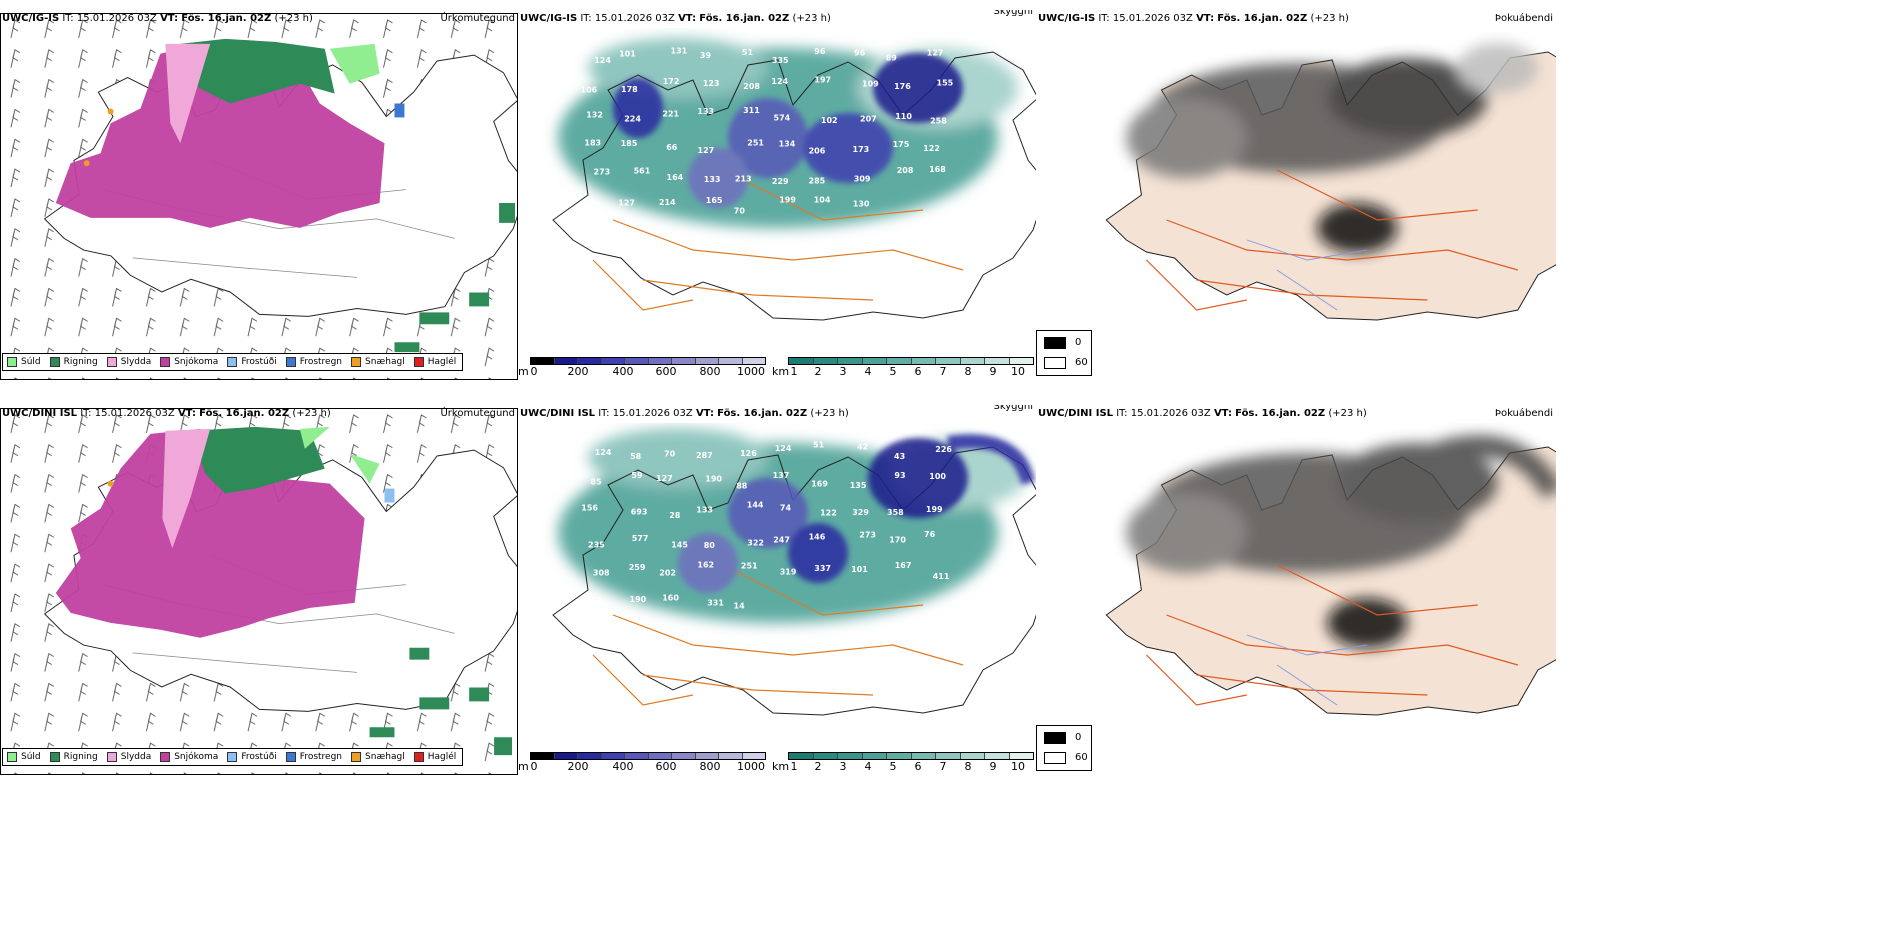 This screenshot has height=950, width=1900. What do you see at coordinates (899, 475) in the screenshot?
I see `visibility-value-label: 93` at bounding box center [899, 475].